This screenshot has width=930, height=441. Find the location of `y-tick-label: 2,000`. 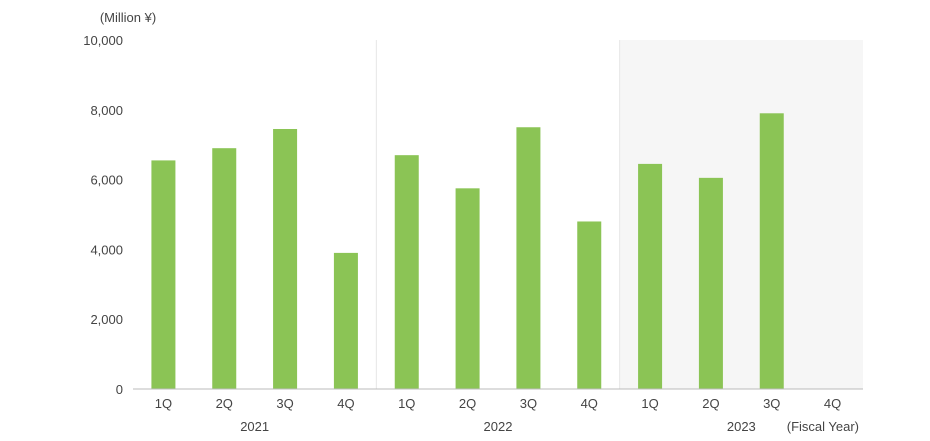

y-tick-label: 2,000 is located at coordinates (106, 319).